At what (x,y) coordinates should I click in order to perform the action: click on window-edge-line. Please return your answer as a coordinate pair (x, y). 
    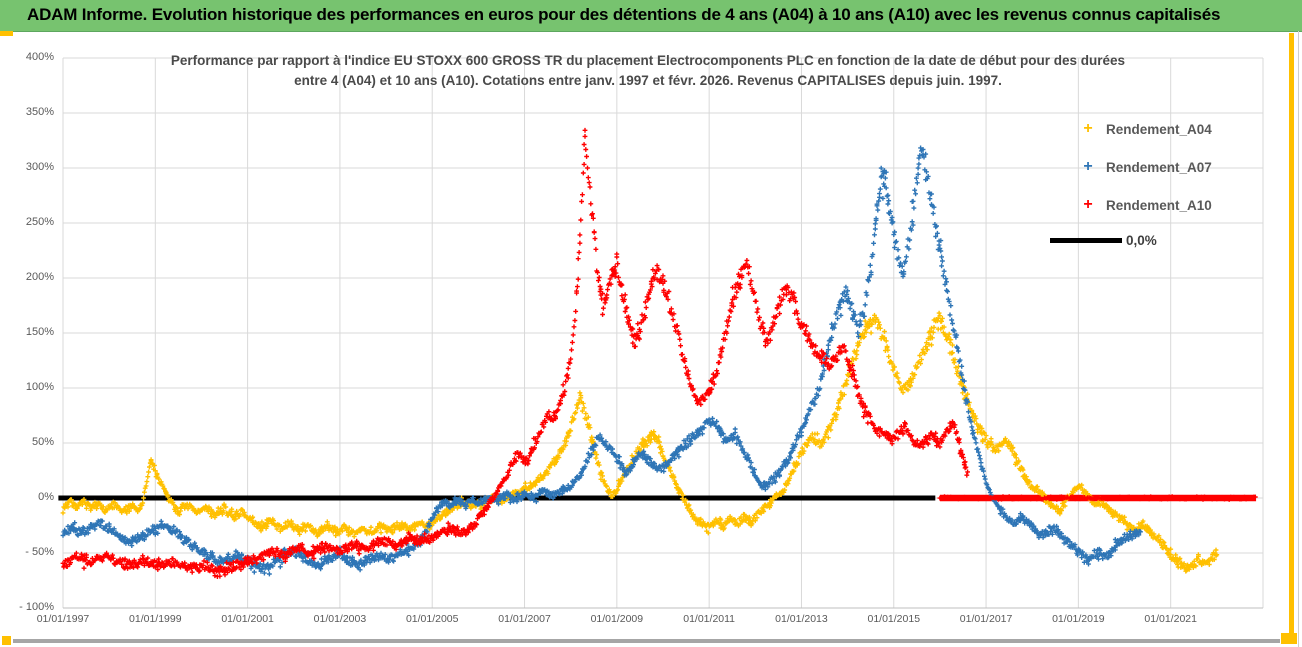
    Looking at the image, I should click on (1298, 339).